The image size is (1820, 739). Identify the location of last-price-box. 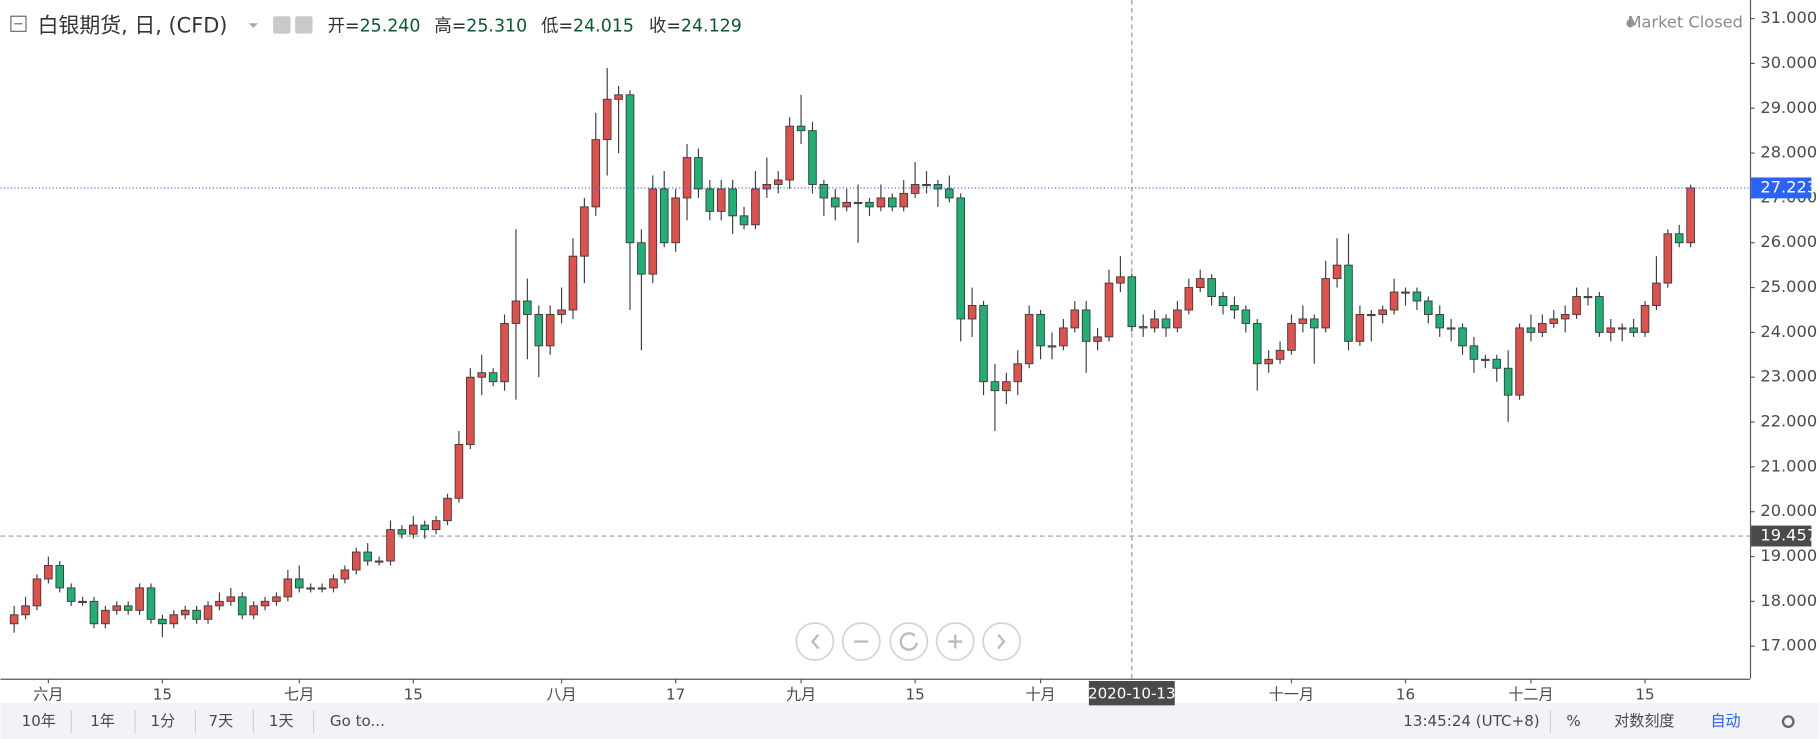
(1781, 188).